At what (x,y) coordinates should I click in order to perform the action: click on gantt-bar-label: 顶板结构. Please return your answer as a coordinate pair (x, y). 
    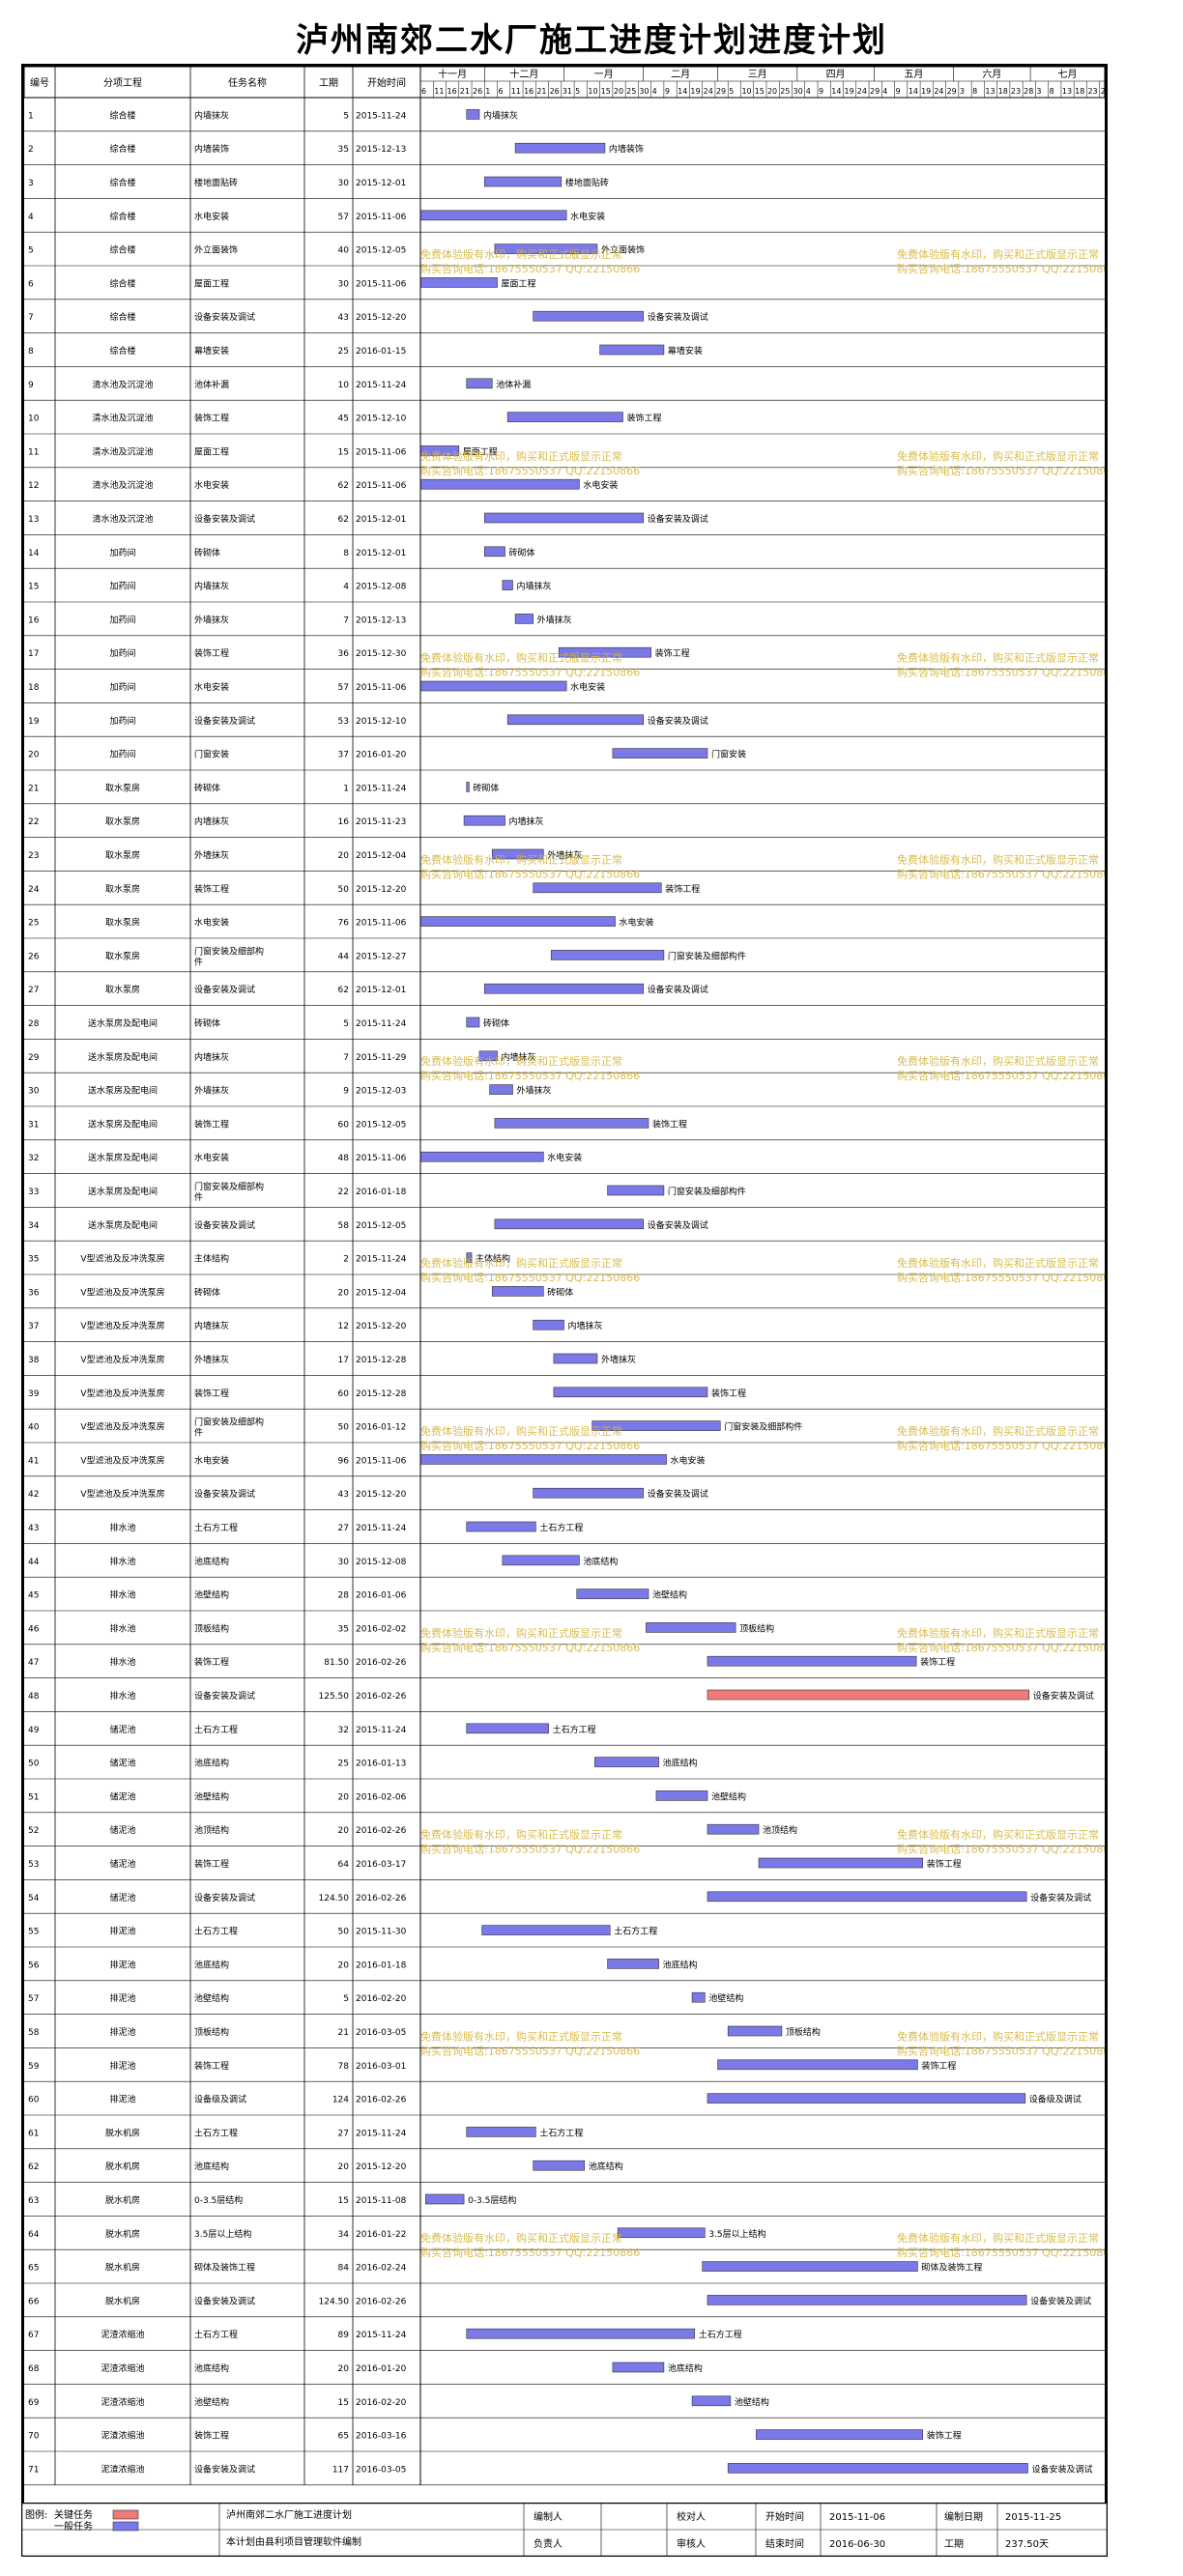
    Looking at the image, I should click on (804, 2032).